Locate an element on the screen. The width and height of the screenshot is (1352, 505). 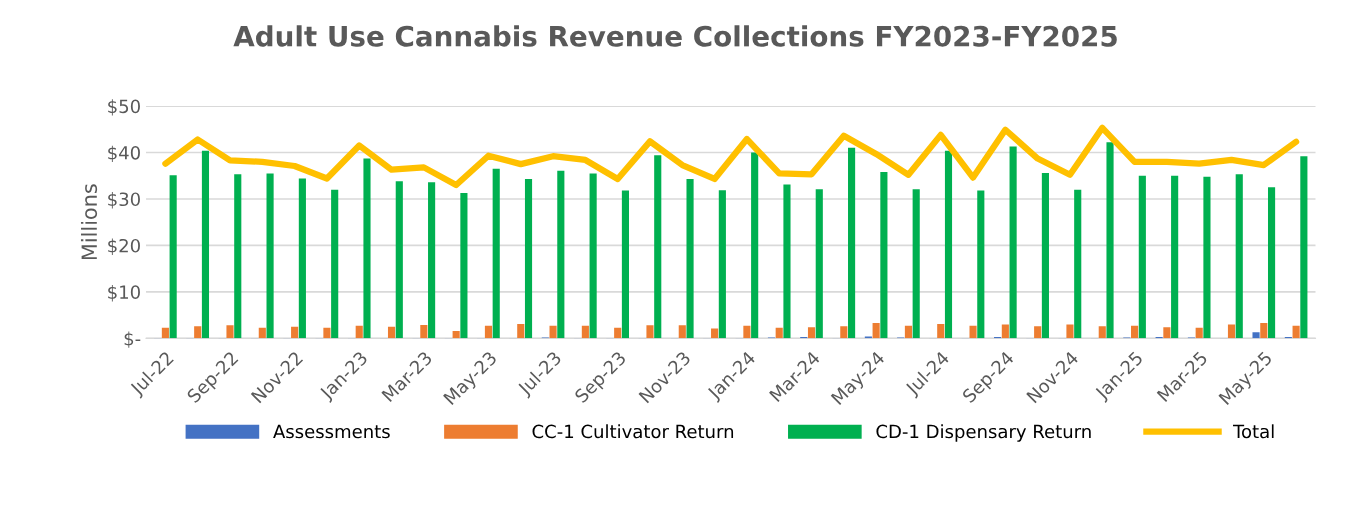
y-axis-title: Millions is located at coordinates (89, 222).